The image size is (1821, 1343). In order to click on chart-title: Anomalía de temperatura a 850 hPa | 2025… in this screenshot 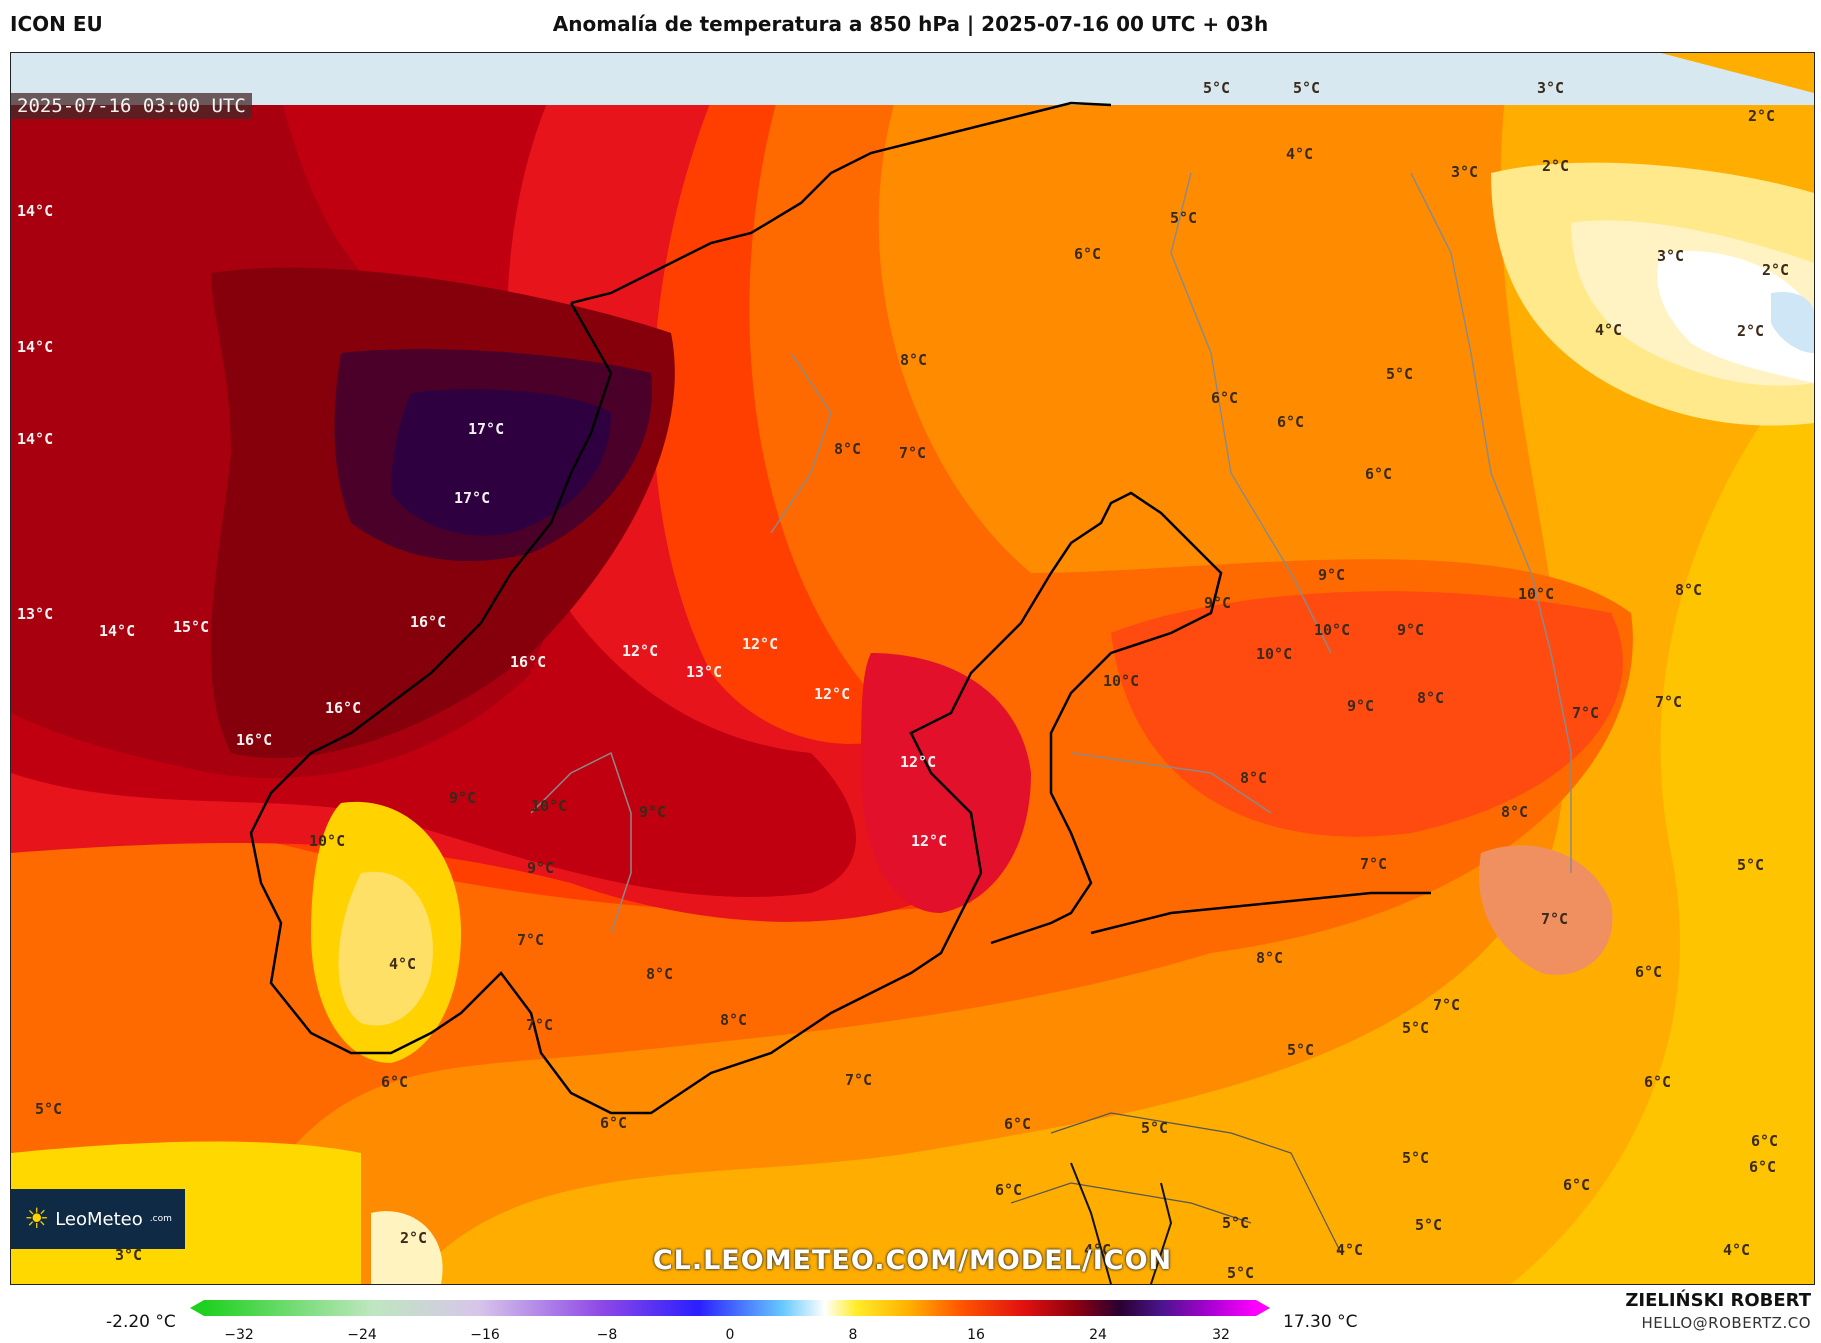, I will do `click(910, 24)`.